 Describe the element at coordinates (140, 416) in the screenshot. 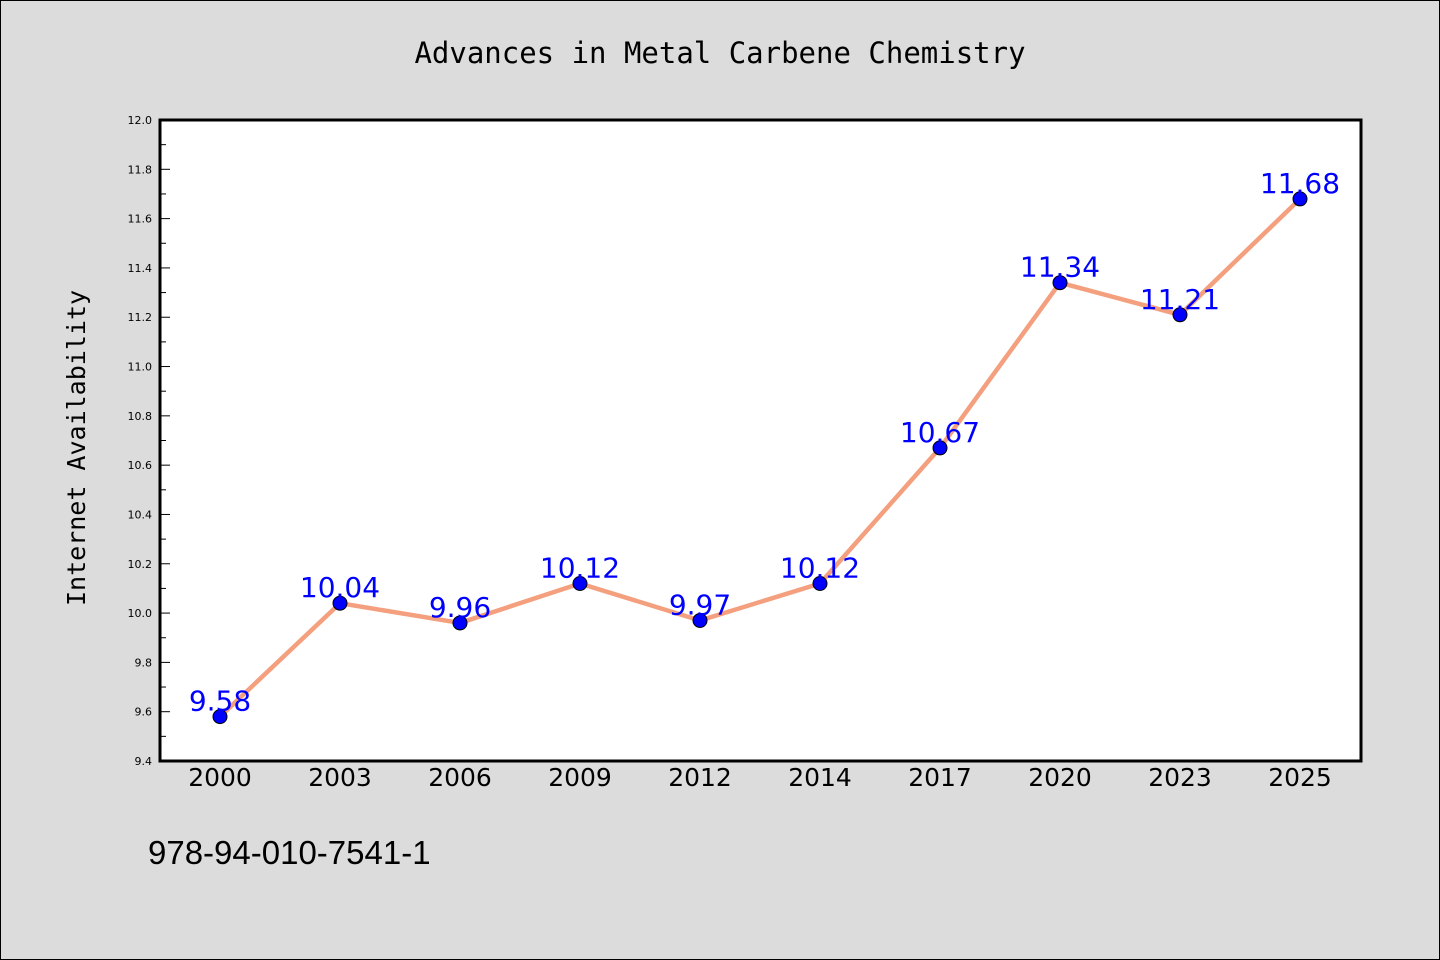

I see `y-tick-label: 10.8` at that location.